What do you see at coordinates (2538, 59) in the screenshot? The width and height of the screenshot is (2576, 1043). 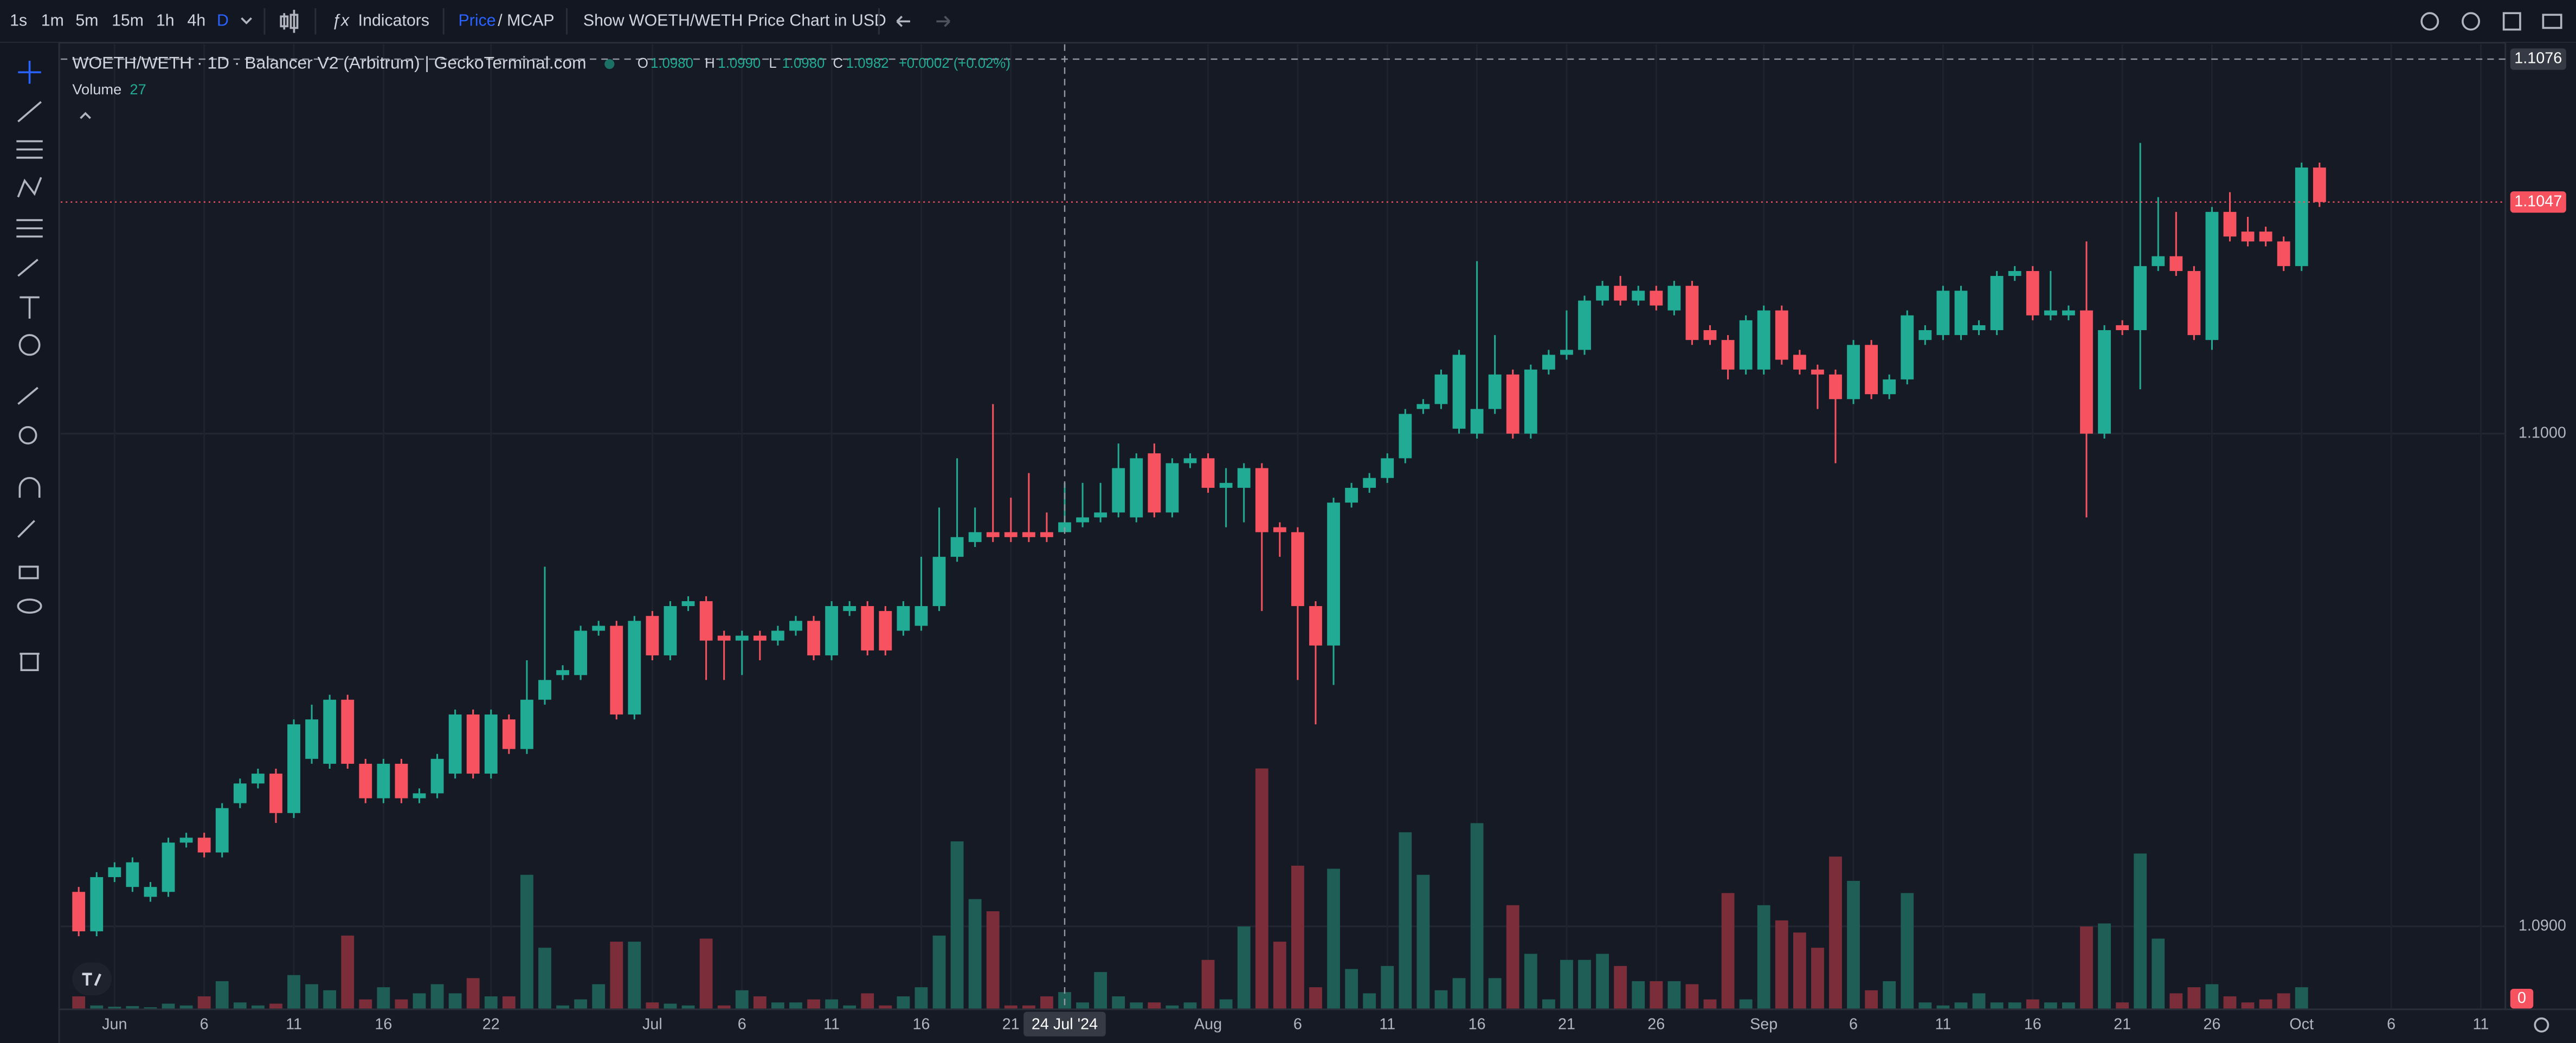 I see `crosshair-price-badge` at bounding box center [2538, 59].